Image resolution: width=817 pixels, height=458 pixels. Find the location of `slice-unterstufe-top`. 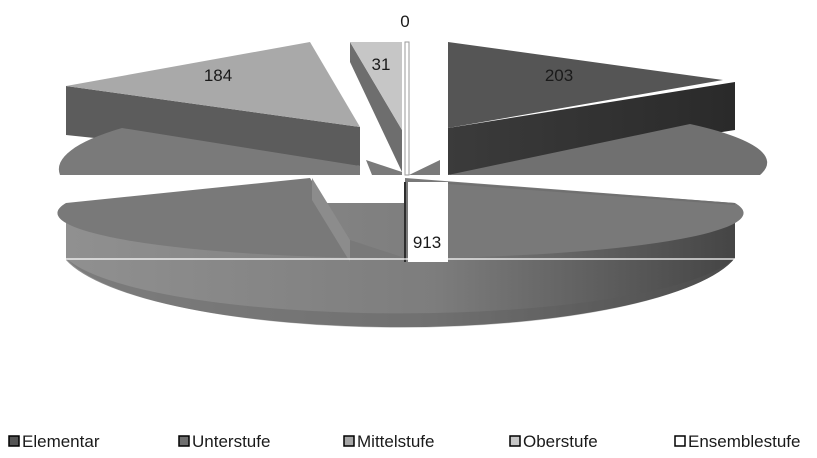

slice-unterstufe-top is located at coordinates (400, 218).